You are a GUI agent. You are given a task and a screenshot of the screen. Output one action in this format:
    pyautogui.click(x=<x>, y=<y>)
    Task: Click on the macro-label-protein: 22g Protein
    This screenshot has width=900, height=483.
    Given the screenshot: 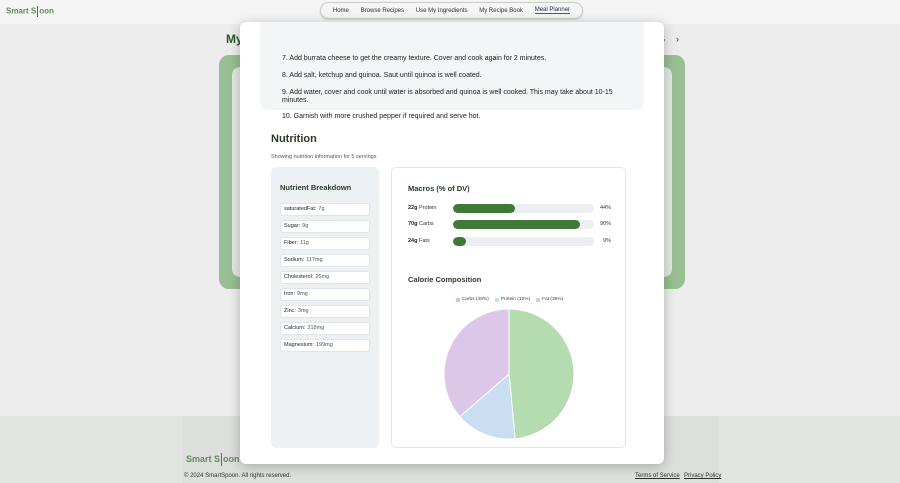 What is the action you would take?
    pyautogui.click(x=422, y=208)
    